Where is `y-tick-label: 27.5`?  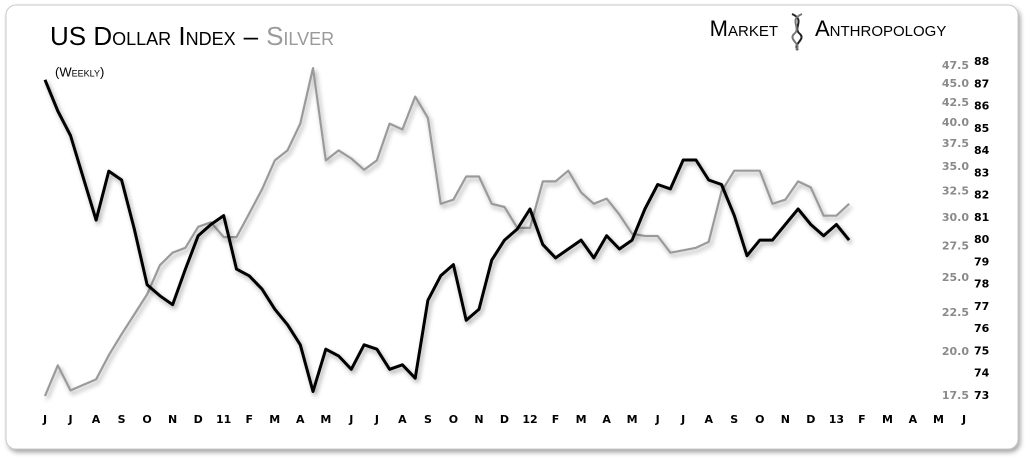 y-tick-label: 27.5 is located at coordinates (955, 246).